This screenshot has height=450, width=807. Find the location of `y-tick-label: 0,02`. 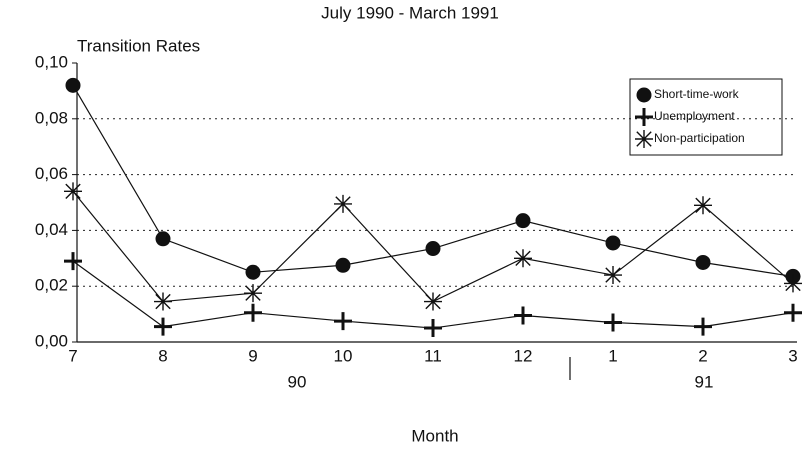

y-tick-label: 0,02 is located at coordinates (51, 285).